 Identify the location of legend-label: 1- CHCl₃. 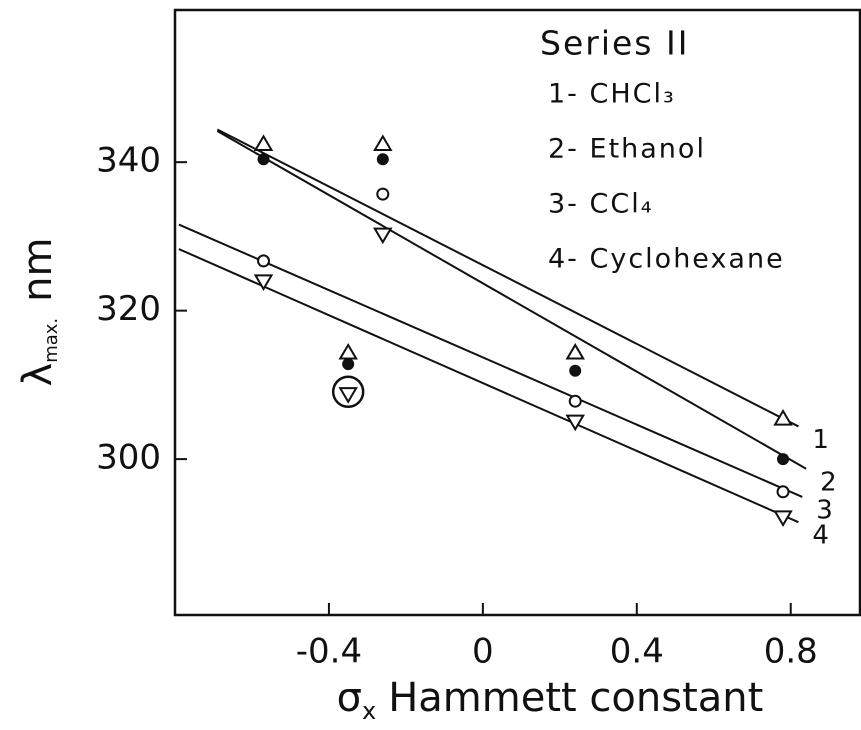
(612, 94).